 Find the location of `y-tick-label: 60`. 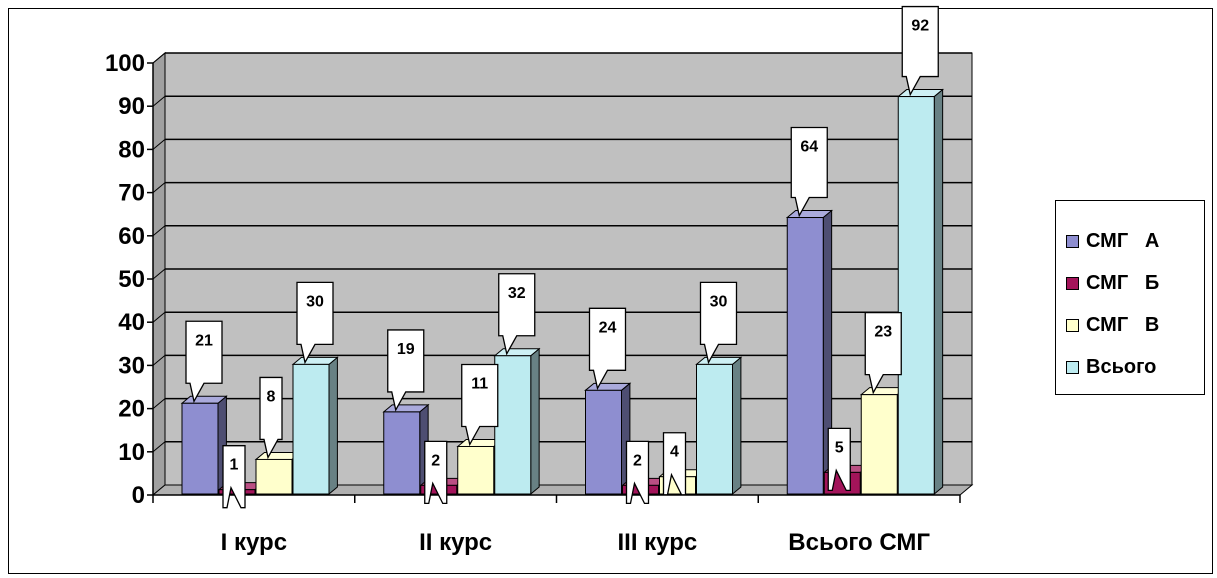

y-tick-label: 60 is located at coordinates (131, 236).